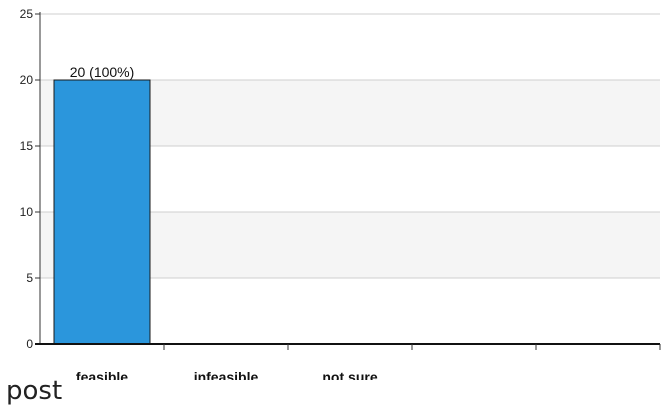 The width and height of the screenshot is (670, 414). I want to click on bars, so click(102, 212).